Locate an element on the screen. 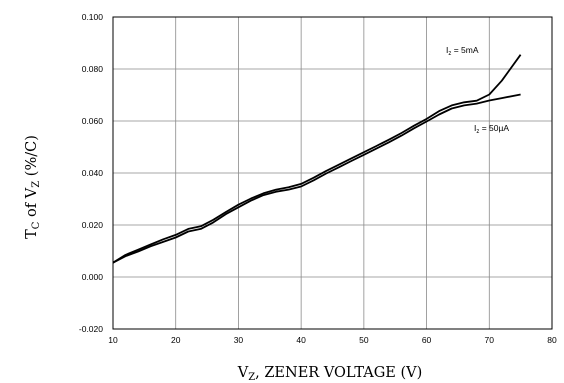 The width and height of the screenshot is (564, 383). y-tick-label: -0.020 is located at coordinates (91, 329).